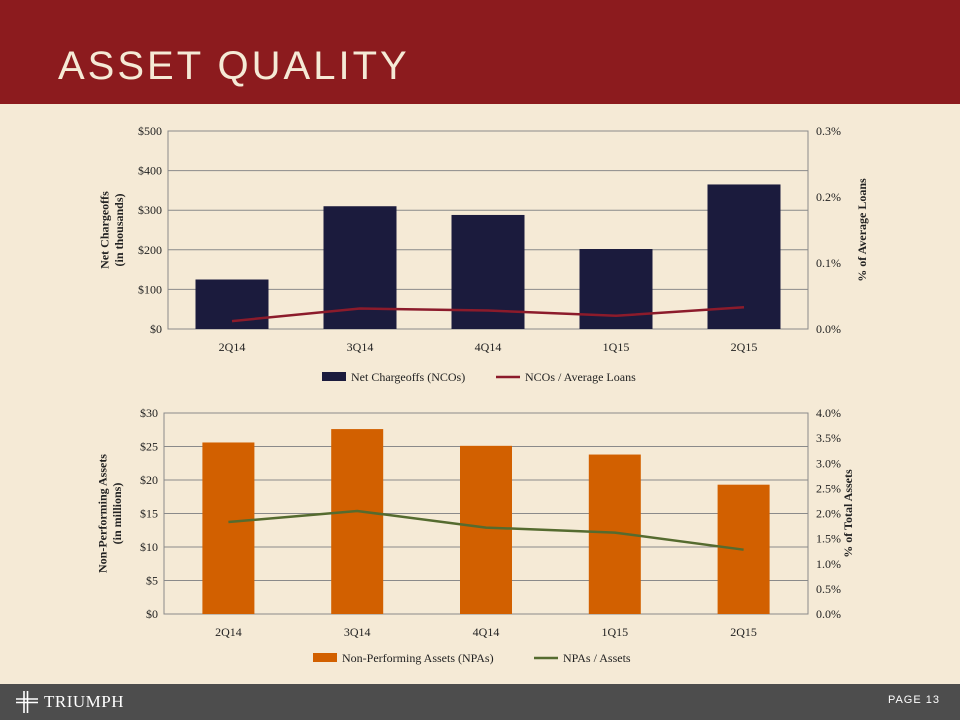 The height and width of the screenshot is (720, 960). What do you see at coordinates (828, 514) in the screenshot?
I see `chart2-y2-tick-label: 2.0%` at bounding box center [828, 514].